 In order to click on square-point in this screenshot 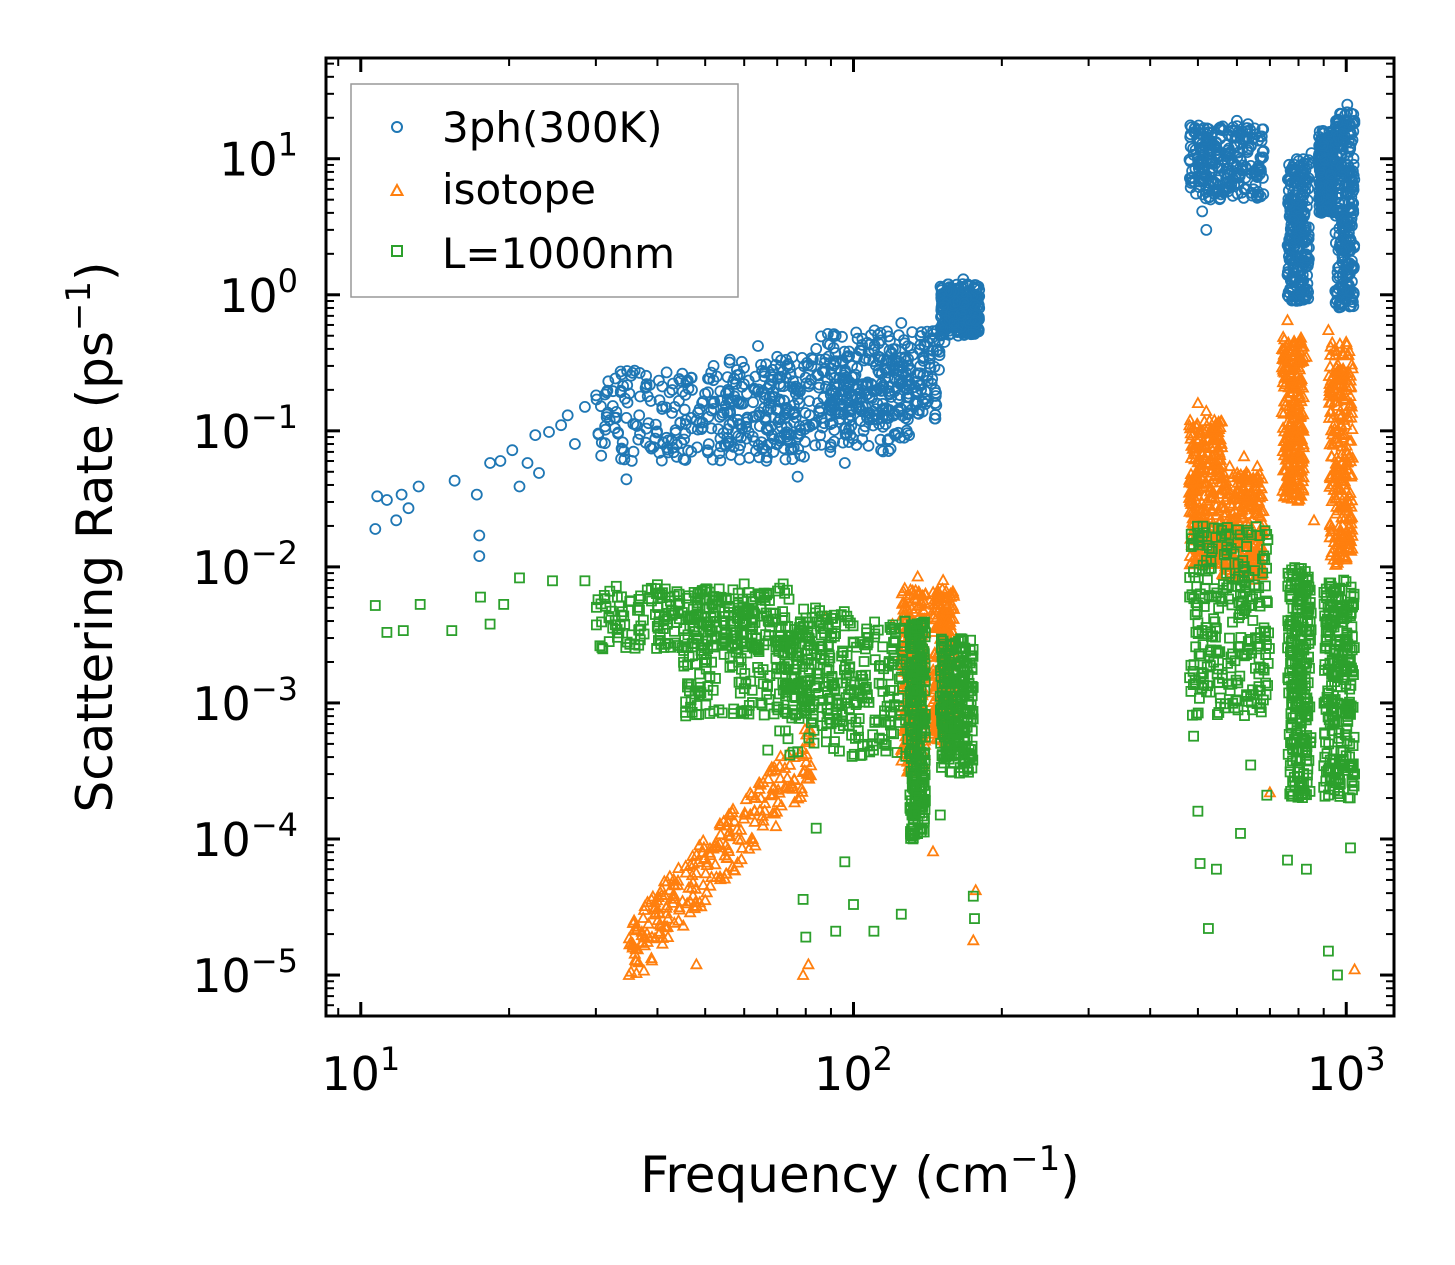, I will do `click(764, 715)`.